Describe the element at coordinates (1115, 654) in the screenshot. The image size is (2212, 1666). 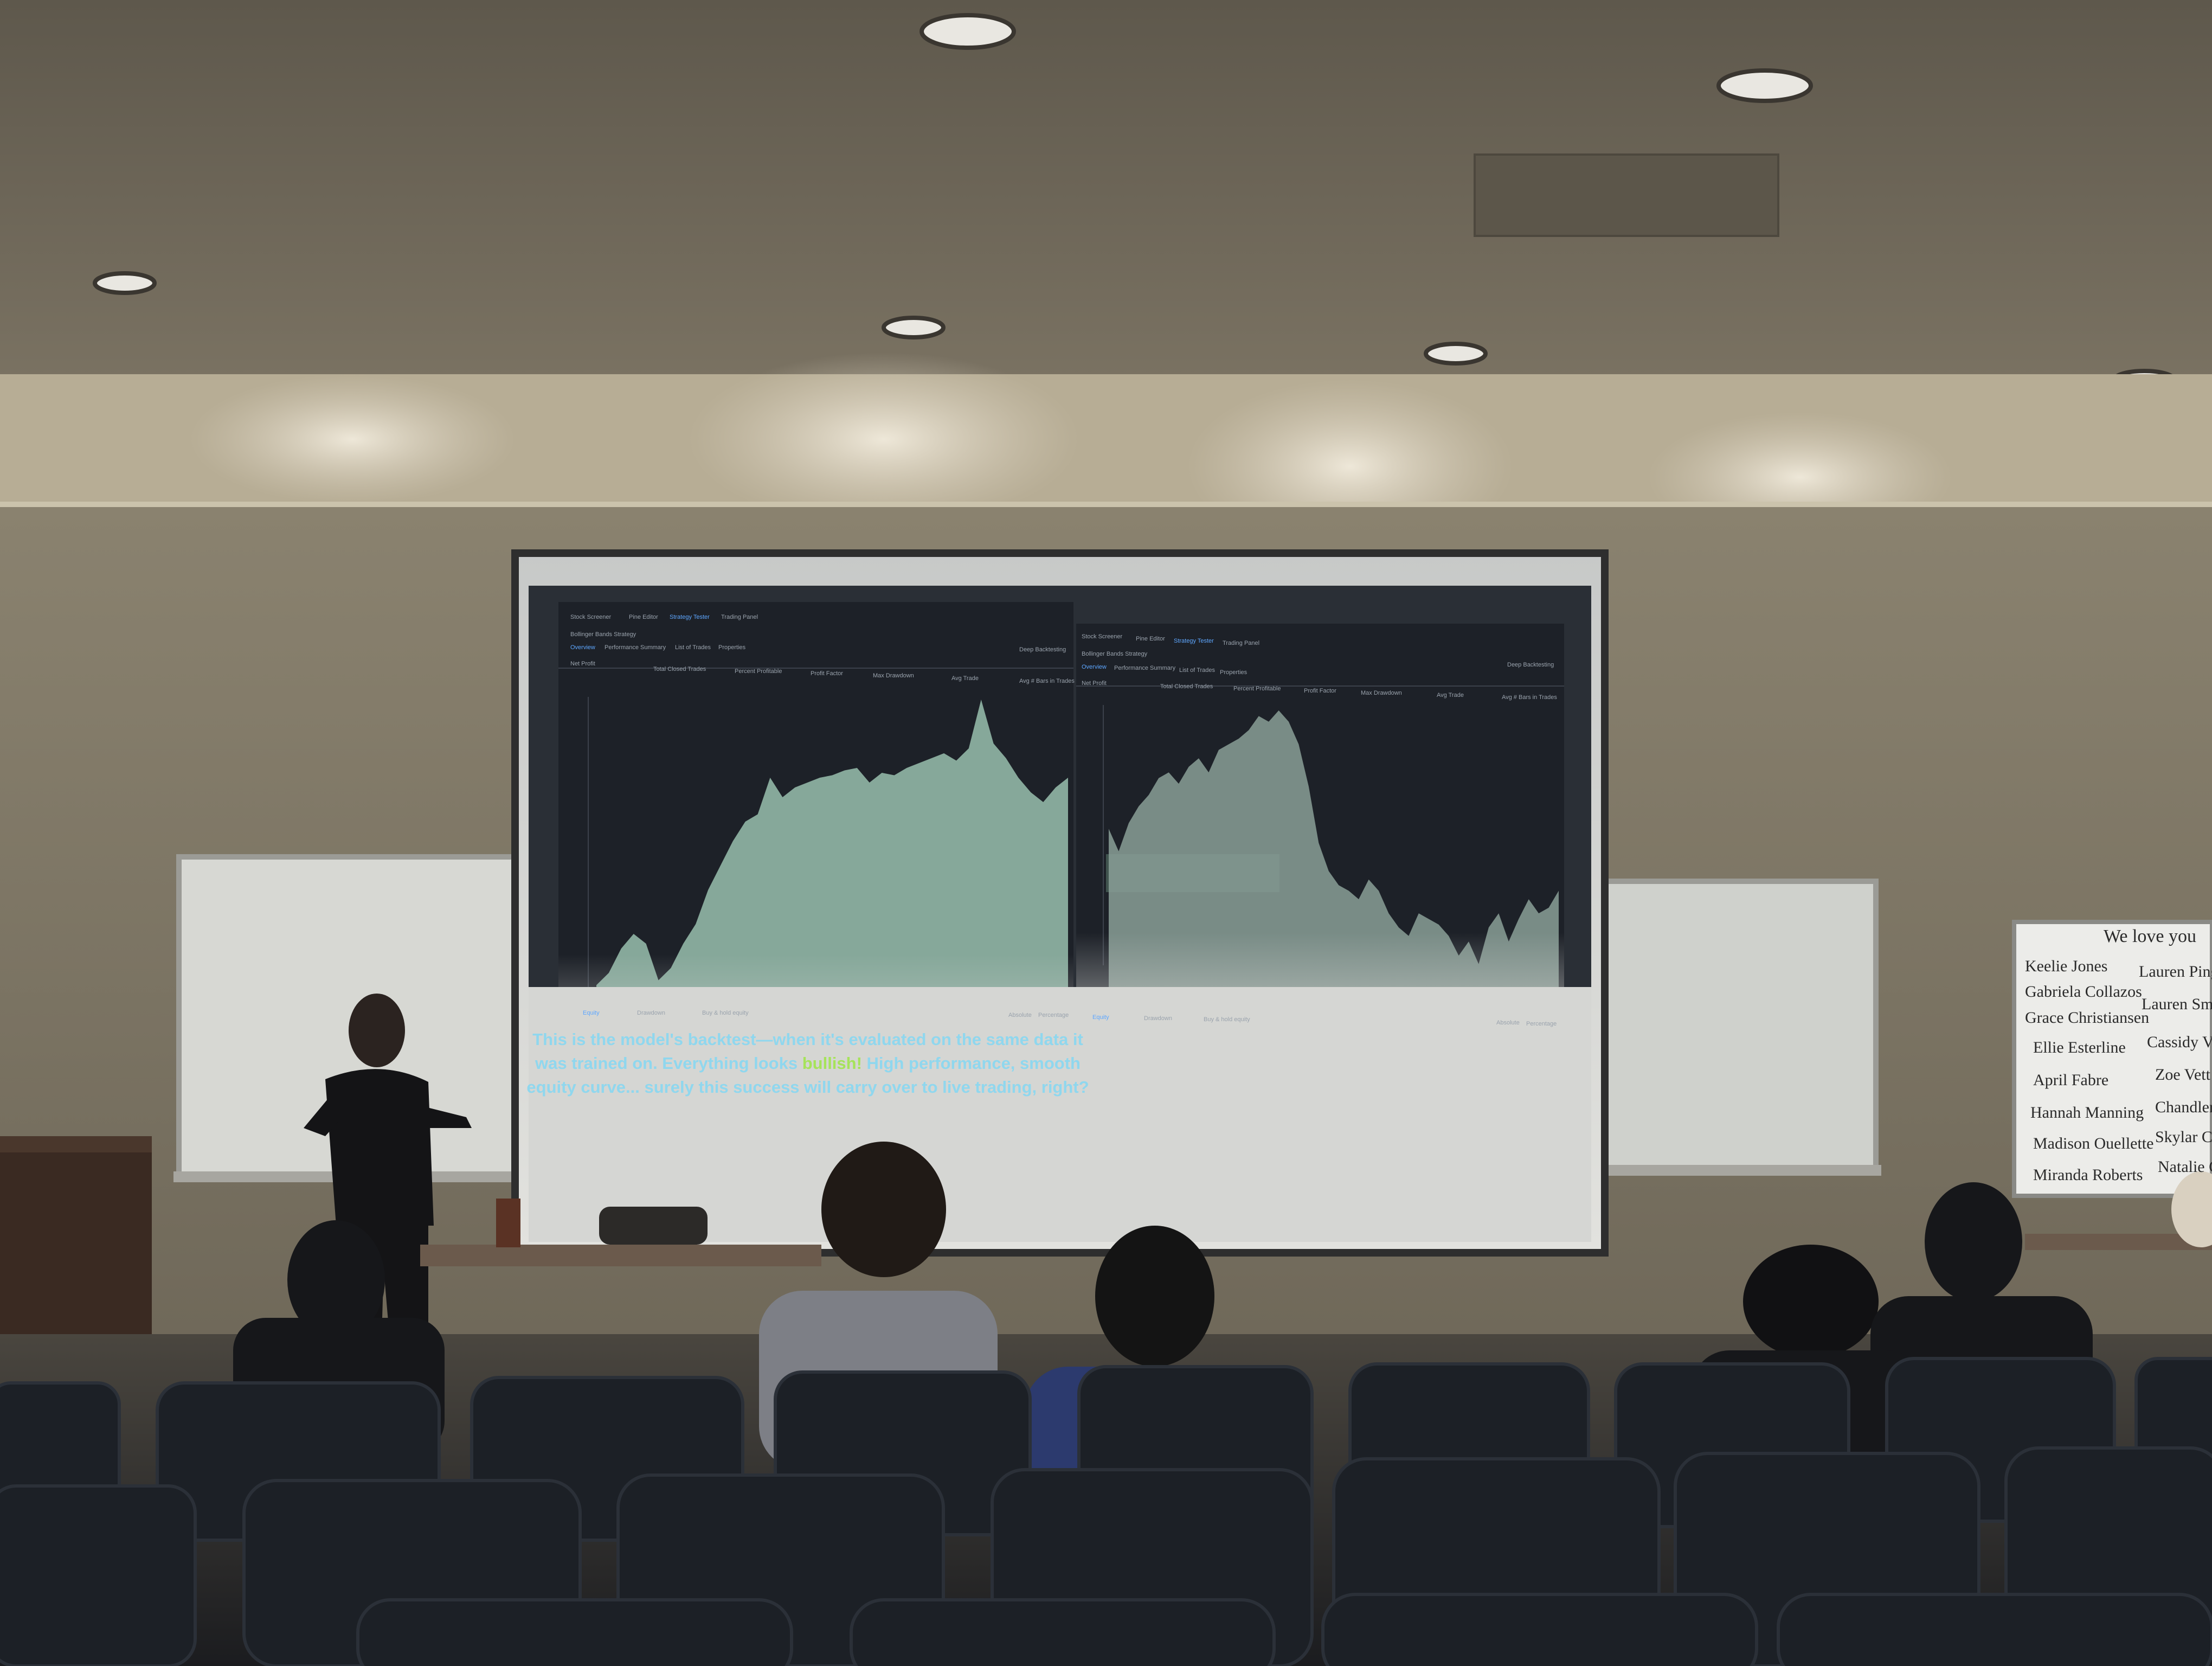
I see `right-strategy-name: Bollinger Bands Strategy` at that location.